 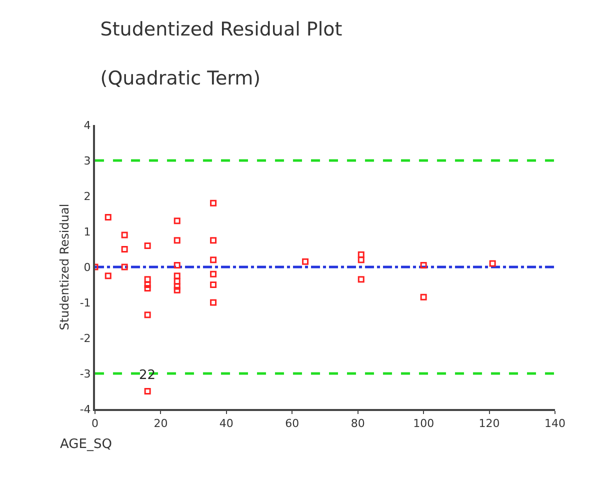 What do you see at coordinates (357, 423) in the screenshot?
I see `x-tick-label: 80` at bounding box center [357, 423].